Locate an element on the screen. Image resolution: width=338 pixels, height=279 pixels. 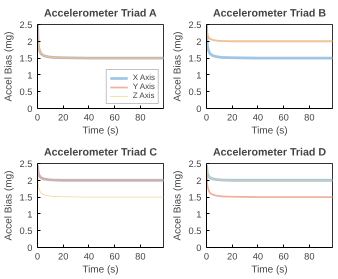
chart-title: Accelerometer Triad D is located at coordinates (269, 152).